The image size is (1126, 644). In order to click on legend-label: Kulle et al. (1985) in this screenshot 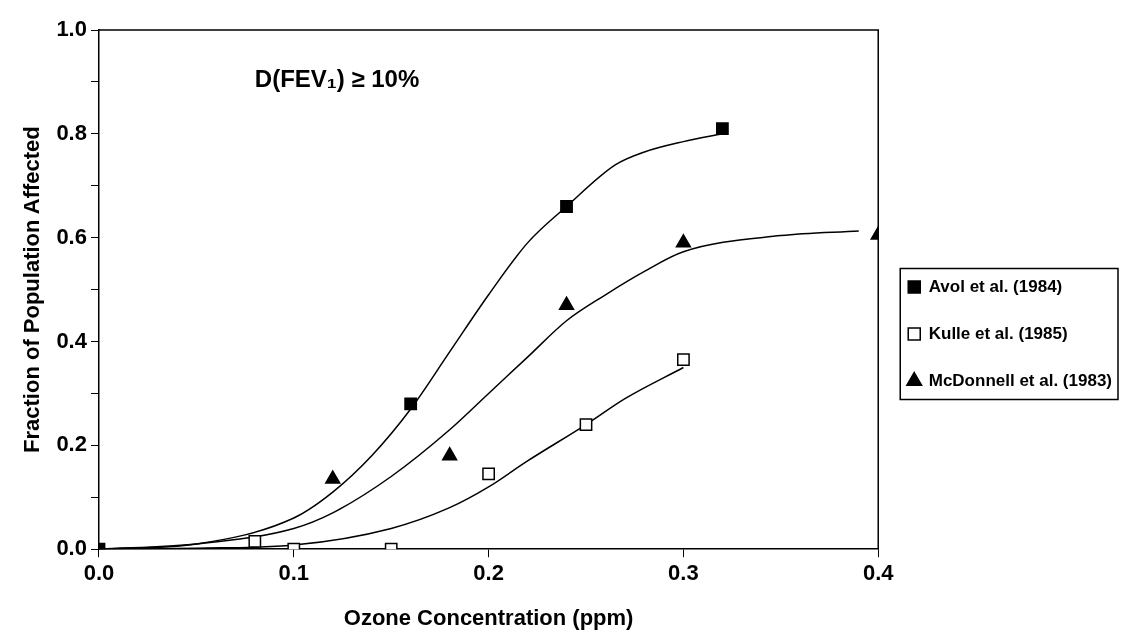, I will do `click(998, 333)`.